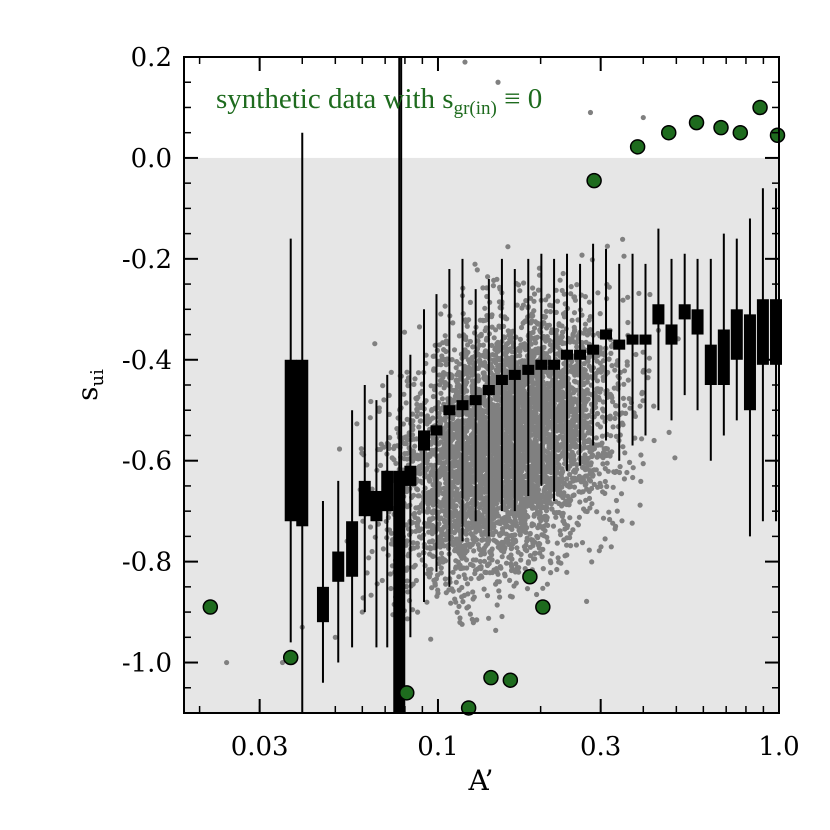 Image resolution: width=830 pixels, height=830 pixels. What do you see at coordinates (471, 579) in the screenshot?
I see `cloud-point-1952` at bounding box center [471, 579].